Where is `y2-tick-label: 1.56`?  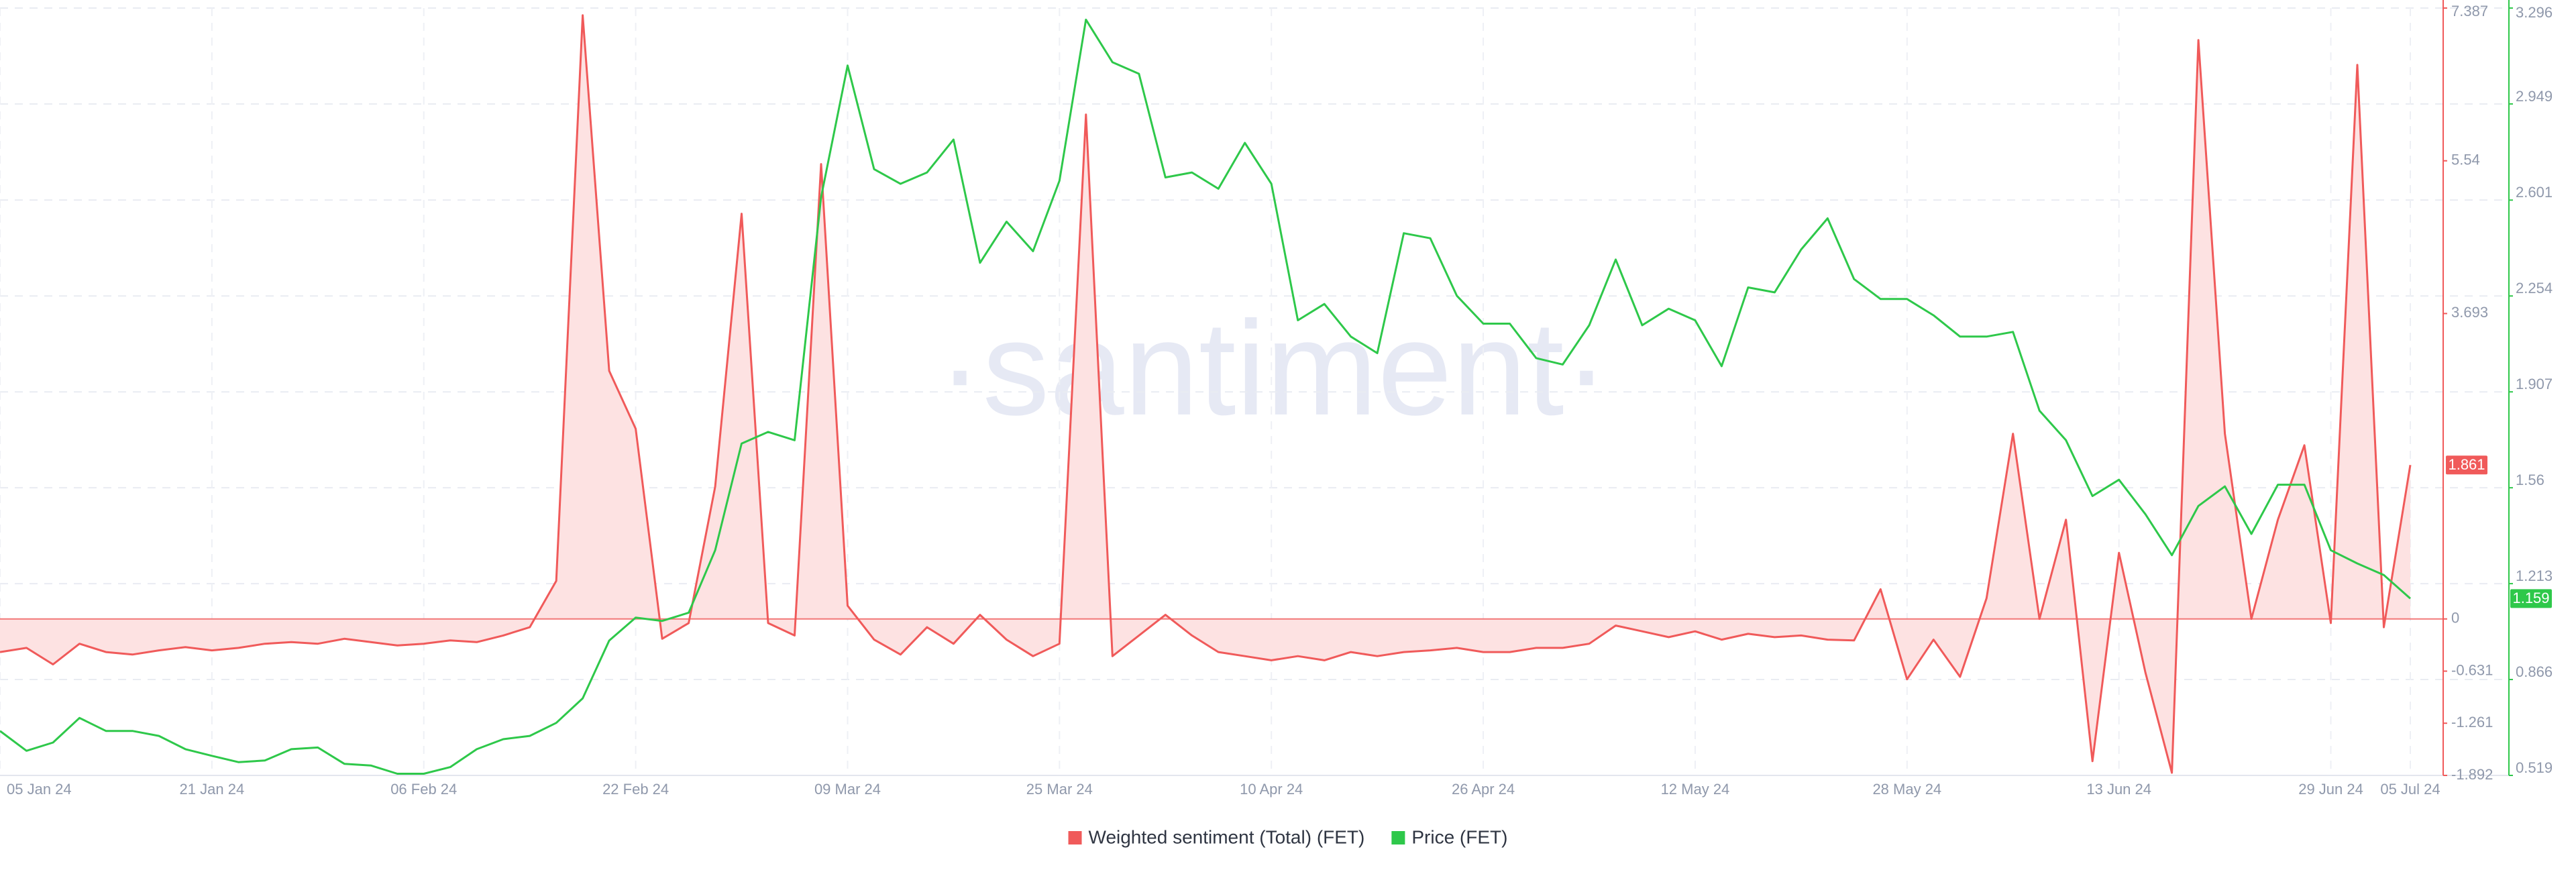 y2-tick-label: 1.56 is located at coordinates (2530, 480).